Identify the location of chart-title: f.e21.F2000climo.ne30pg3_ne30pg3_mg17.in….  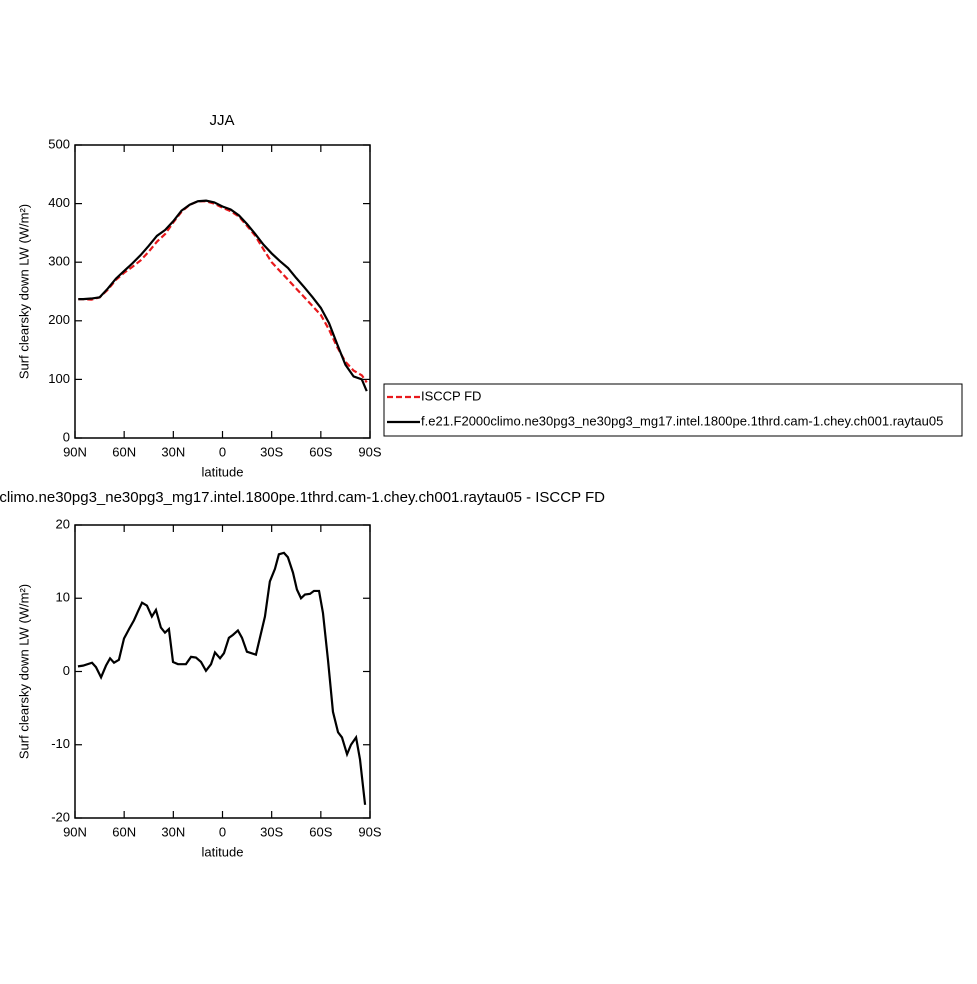
(302, 497).